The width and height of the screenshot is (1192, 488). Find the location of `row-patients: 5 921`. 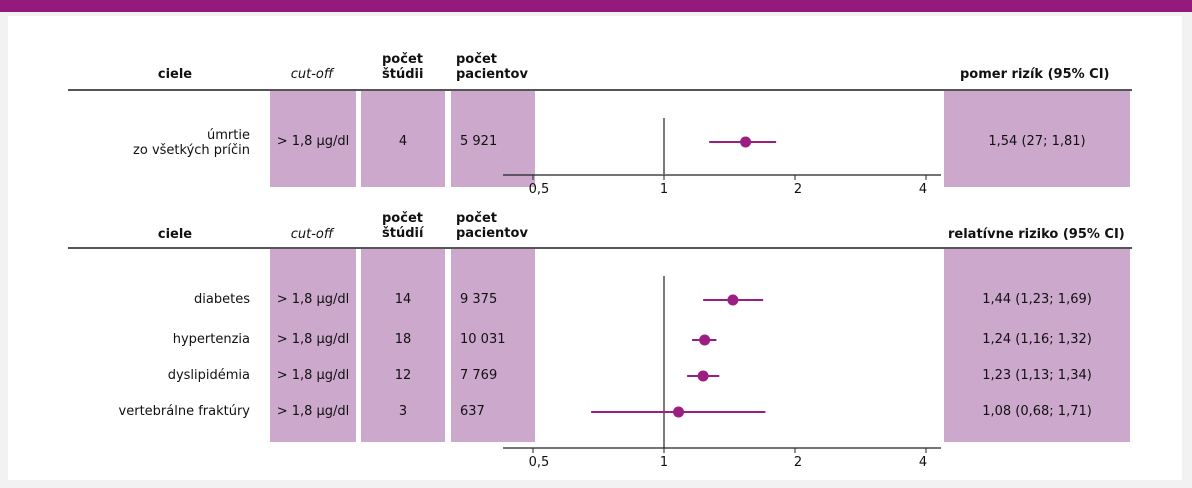

row-patients: 5 921 is located at coordinates (479, 141).